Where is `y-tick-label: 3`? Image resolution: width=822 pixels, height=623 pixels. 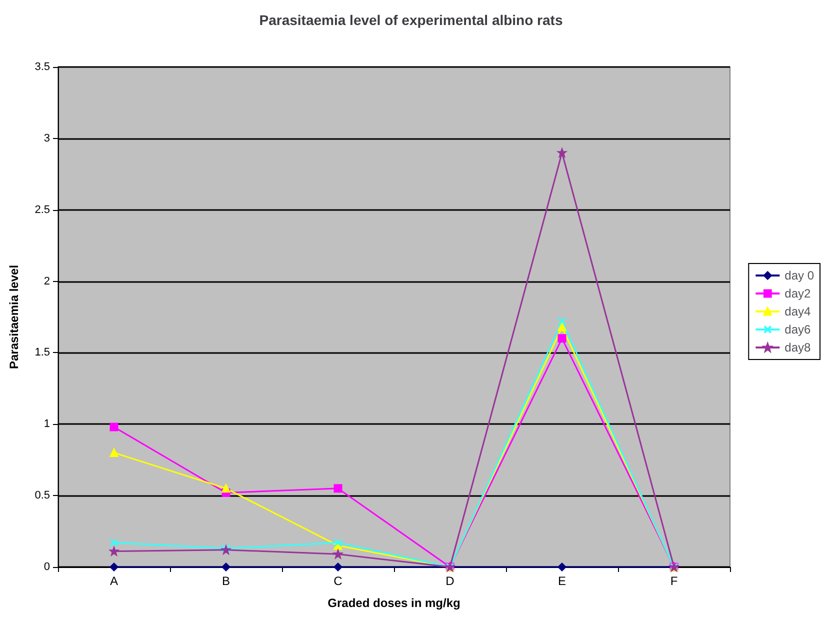
y-tick-label: 3 is located at coordinates (47, 138).